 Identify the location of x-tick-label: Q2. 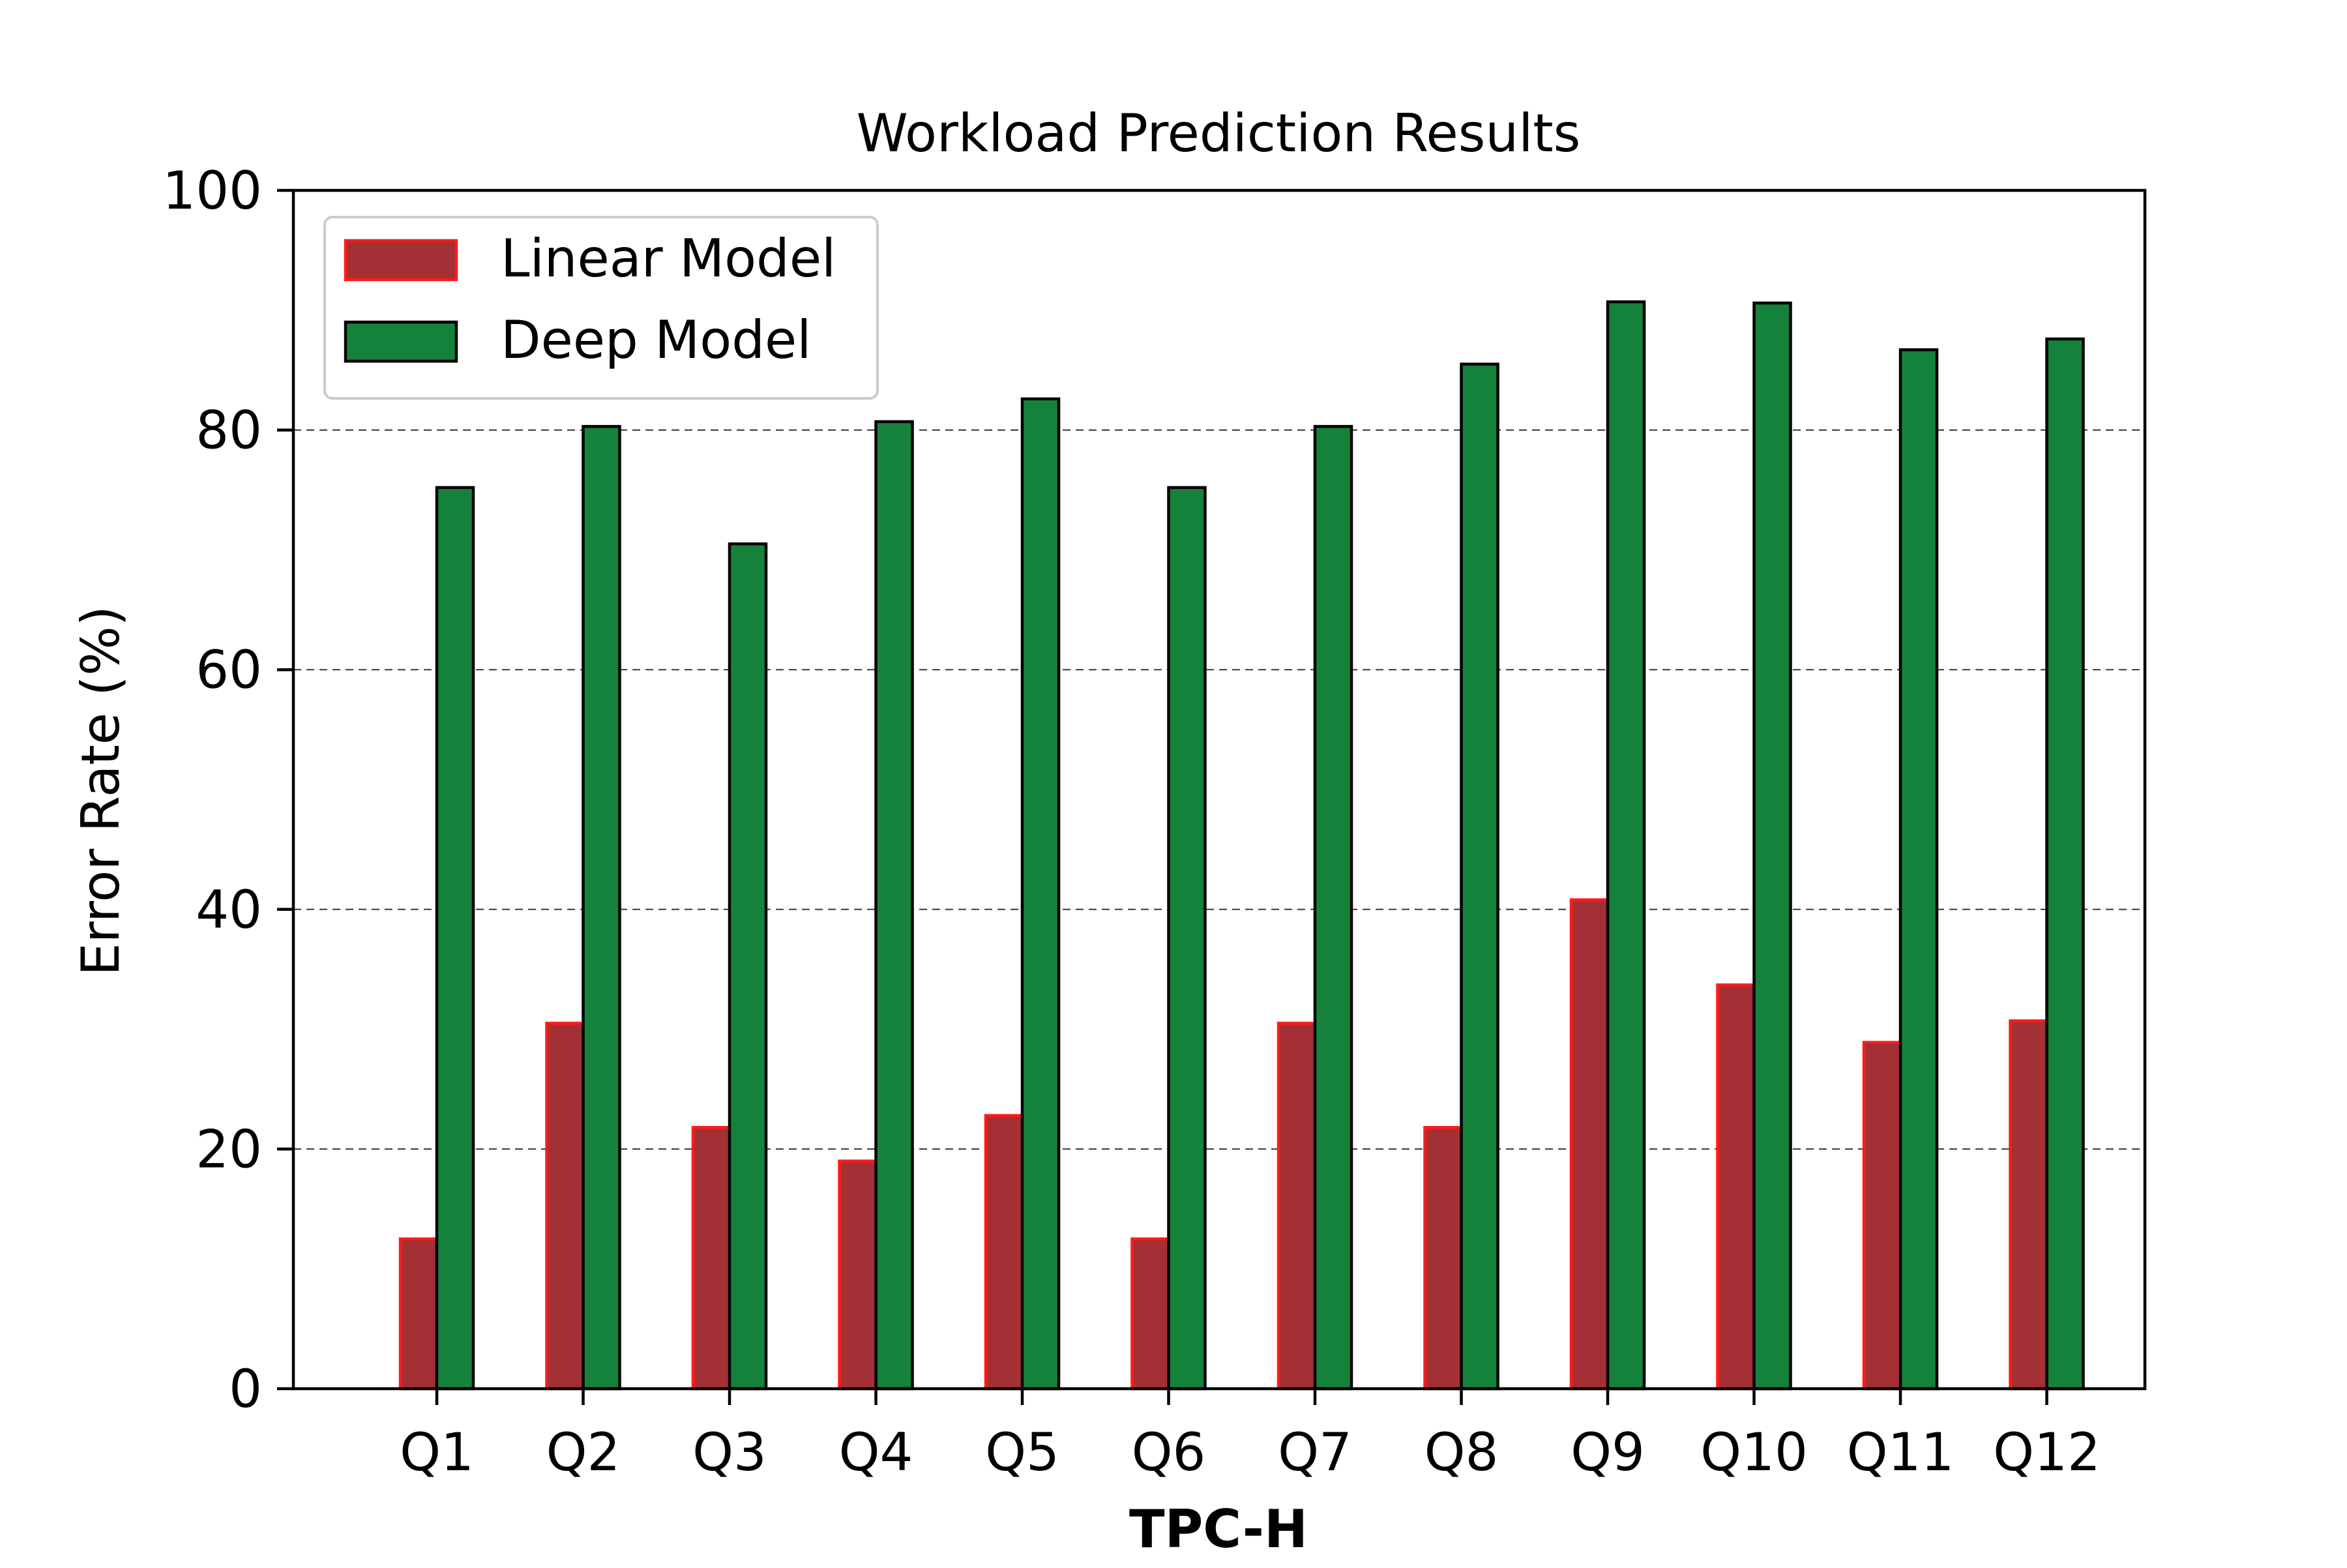
(583, 1453).